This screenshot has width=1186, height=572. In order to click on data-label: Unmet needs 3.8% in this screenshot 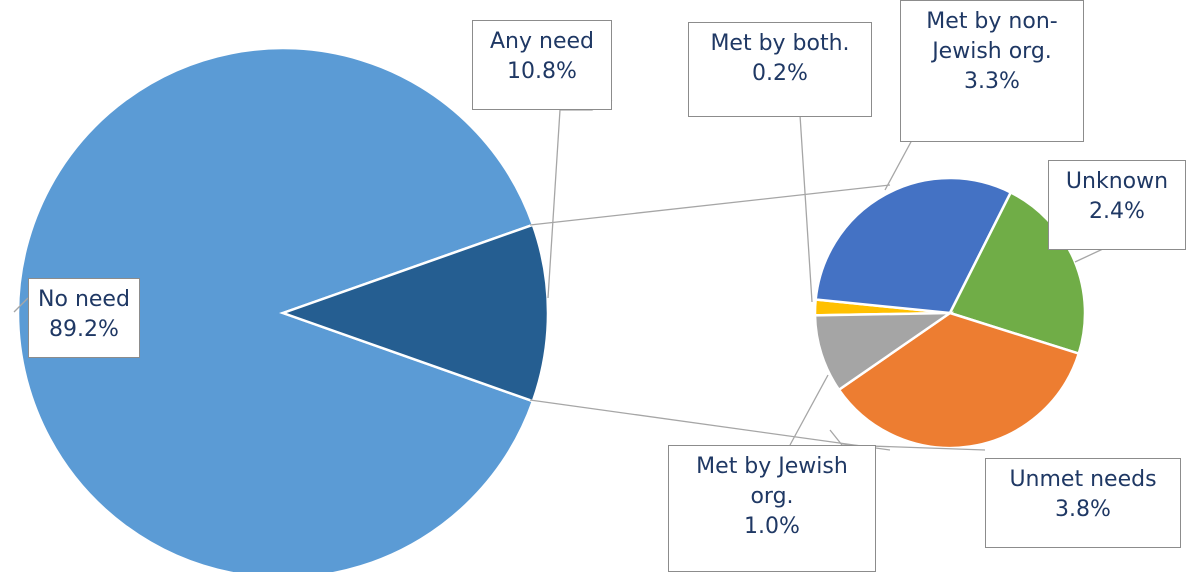, I will do `click(1083, 503)`.